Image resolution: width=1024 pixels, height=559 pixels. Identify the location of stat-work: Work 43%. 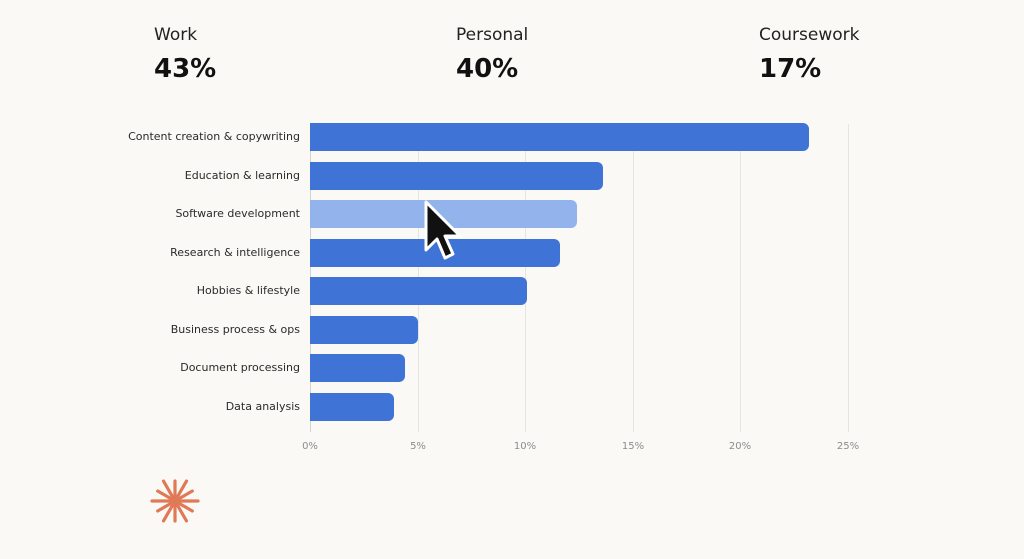
(185, 55).